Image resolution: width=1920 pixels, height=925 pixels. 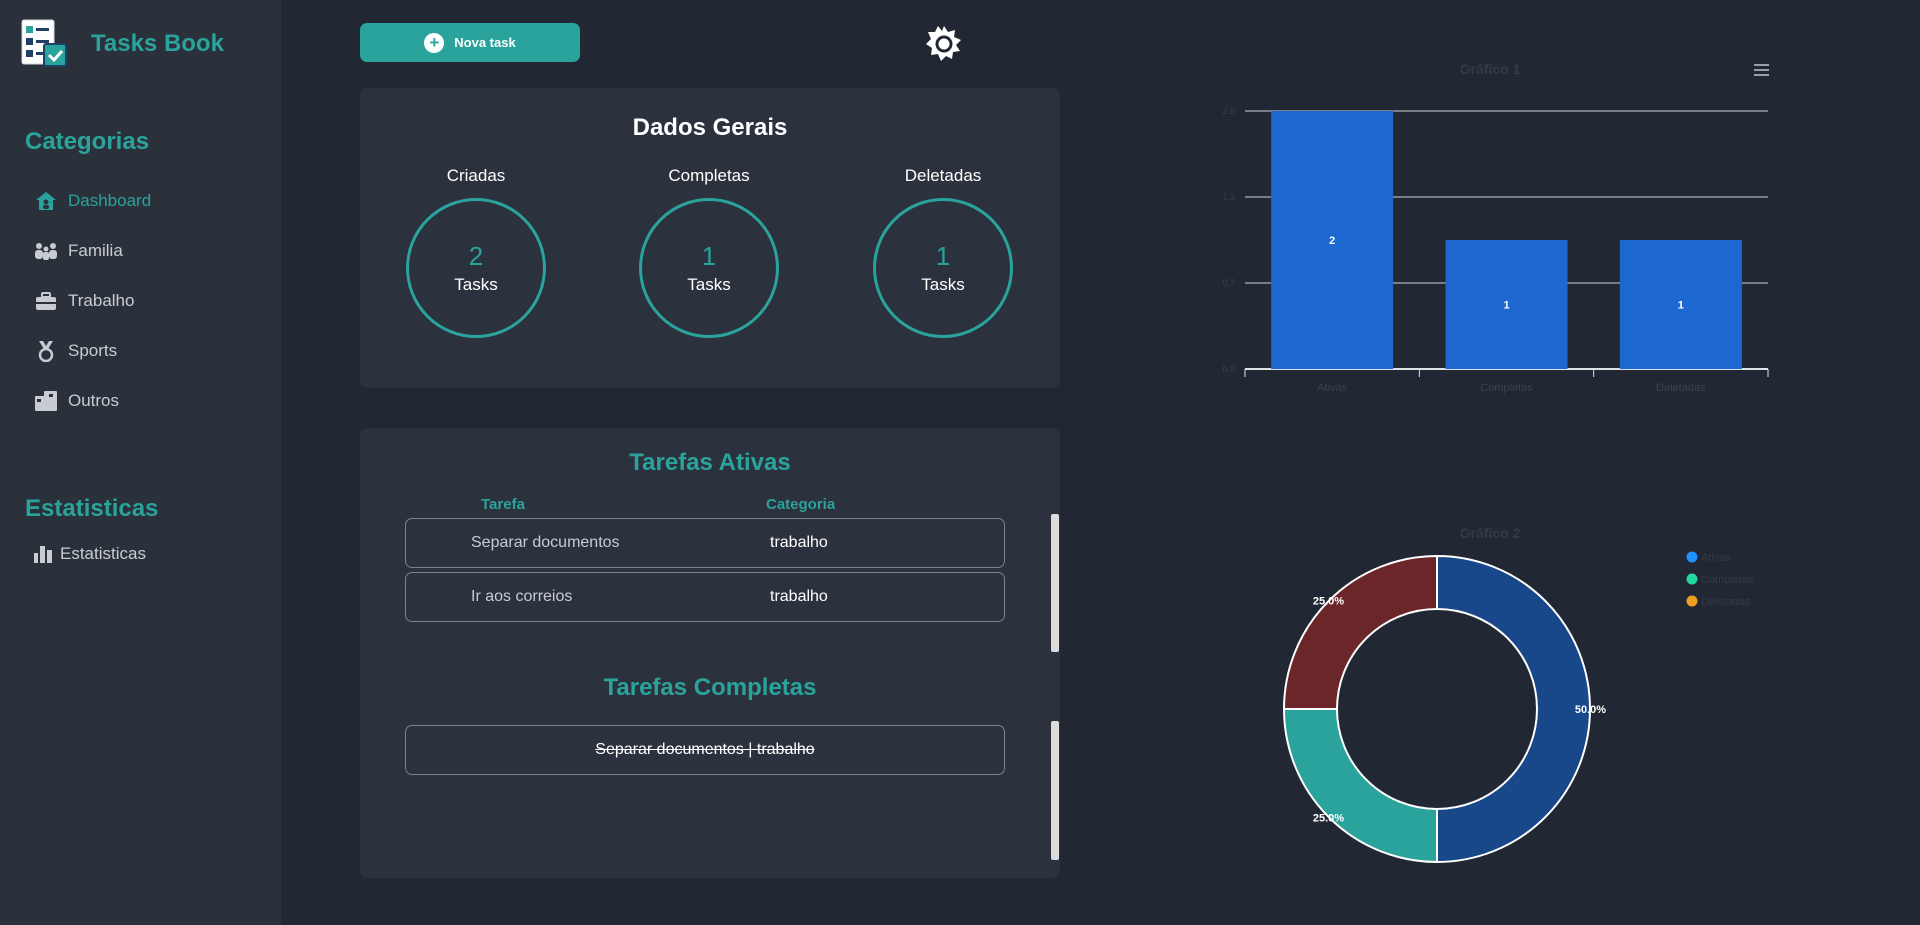 I want to click on new-task-button: + Nova task, so click(x=470, y=42).